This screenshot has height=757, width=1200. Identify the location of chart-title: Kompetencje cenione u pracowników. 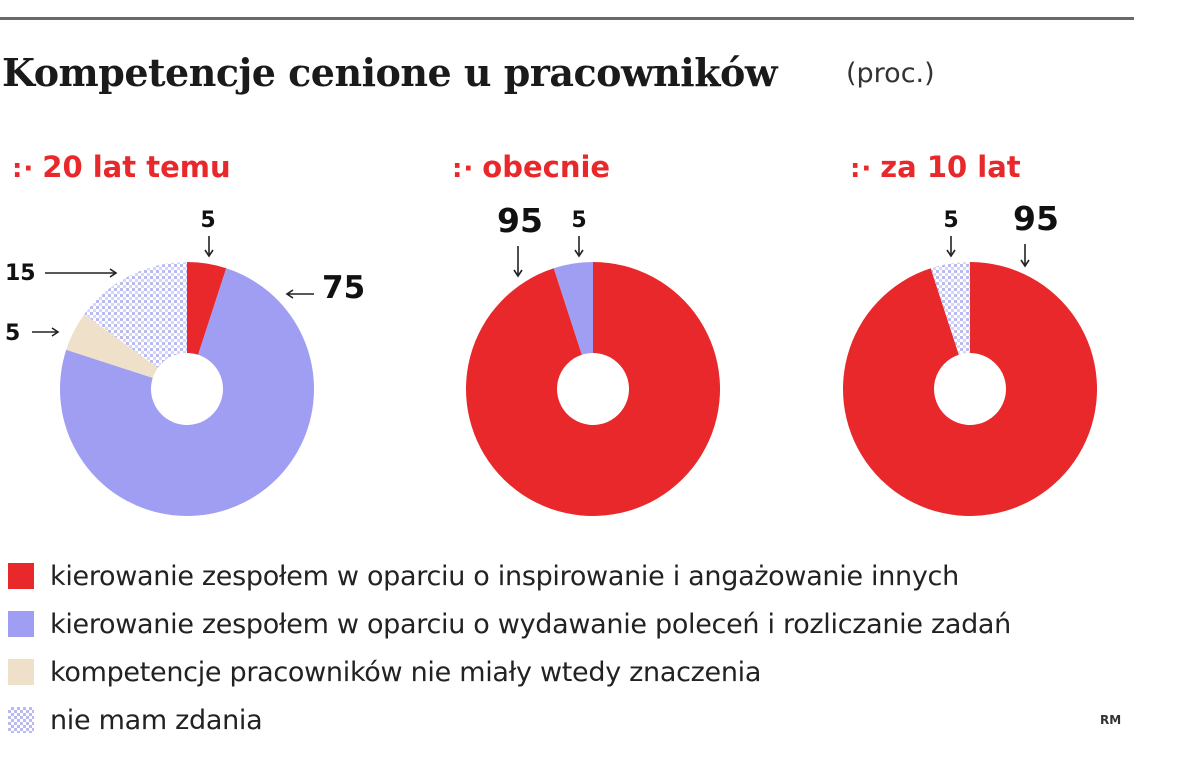
(390, 72).